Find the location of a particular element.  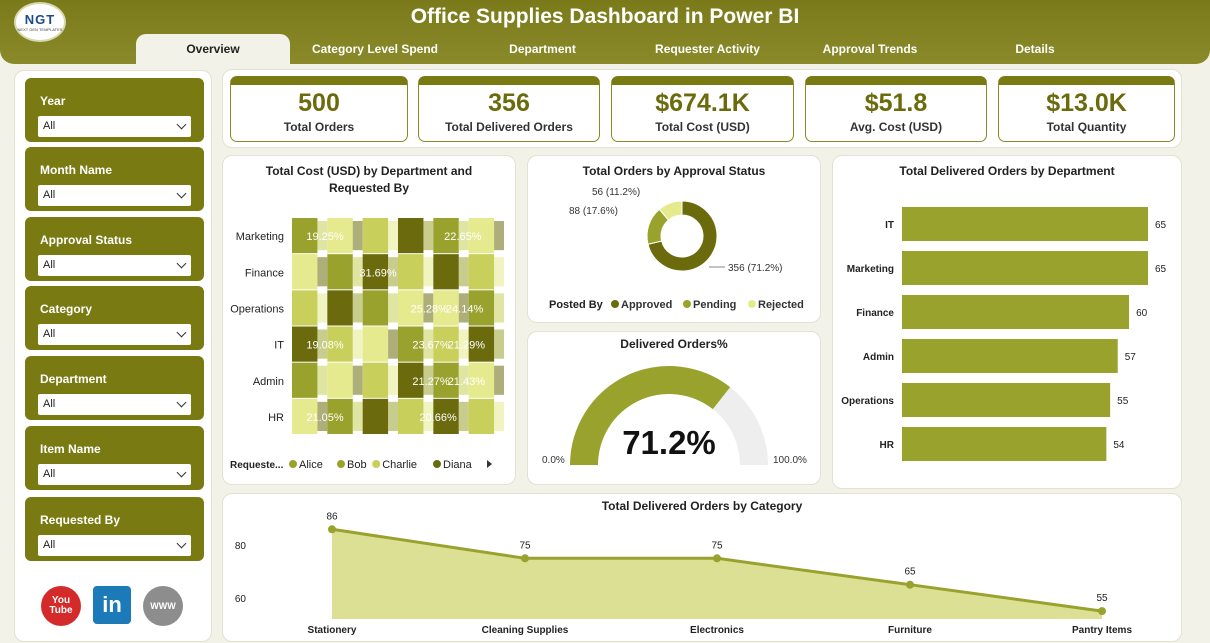

company-logo: NGT NEXT GEN TEMPLATES is located at coordinates (40, 22).